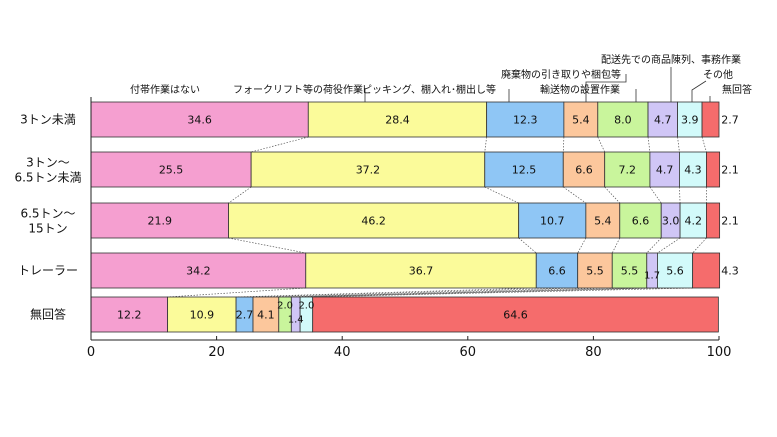  I want to click on data-label: 21.9, so click(160, 221).